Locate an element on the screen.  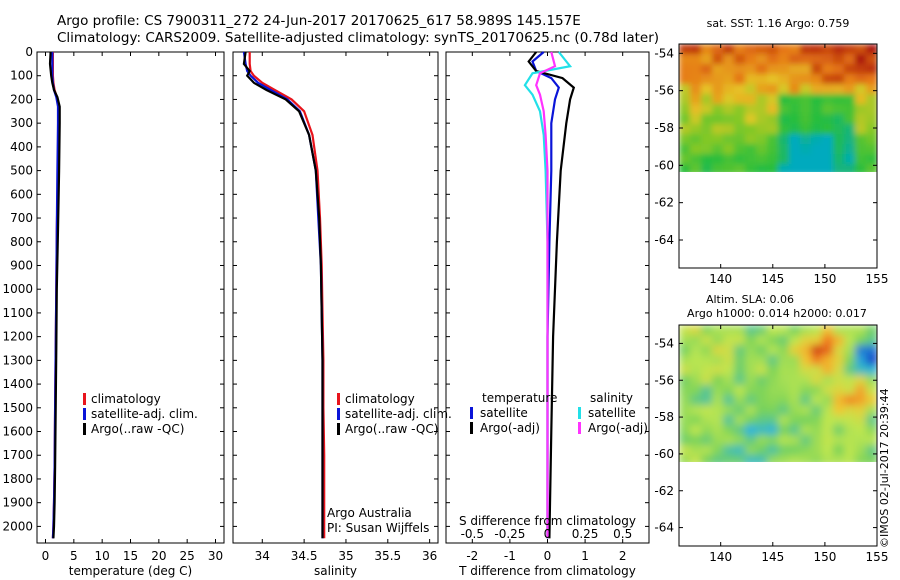
difference-s-tick-label: 0.25 is located at coordinates (585, 534).